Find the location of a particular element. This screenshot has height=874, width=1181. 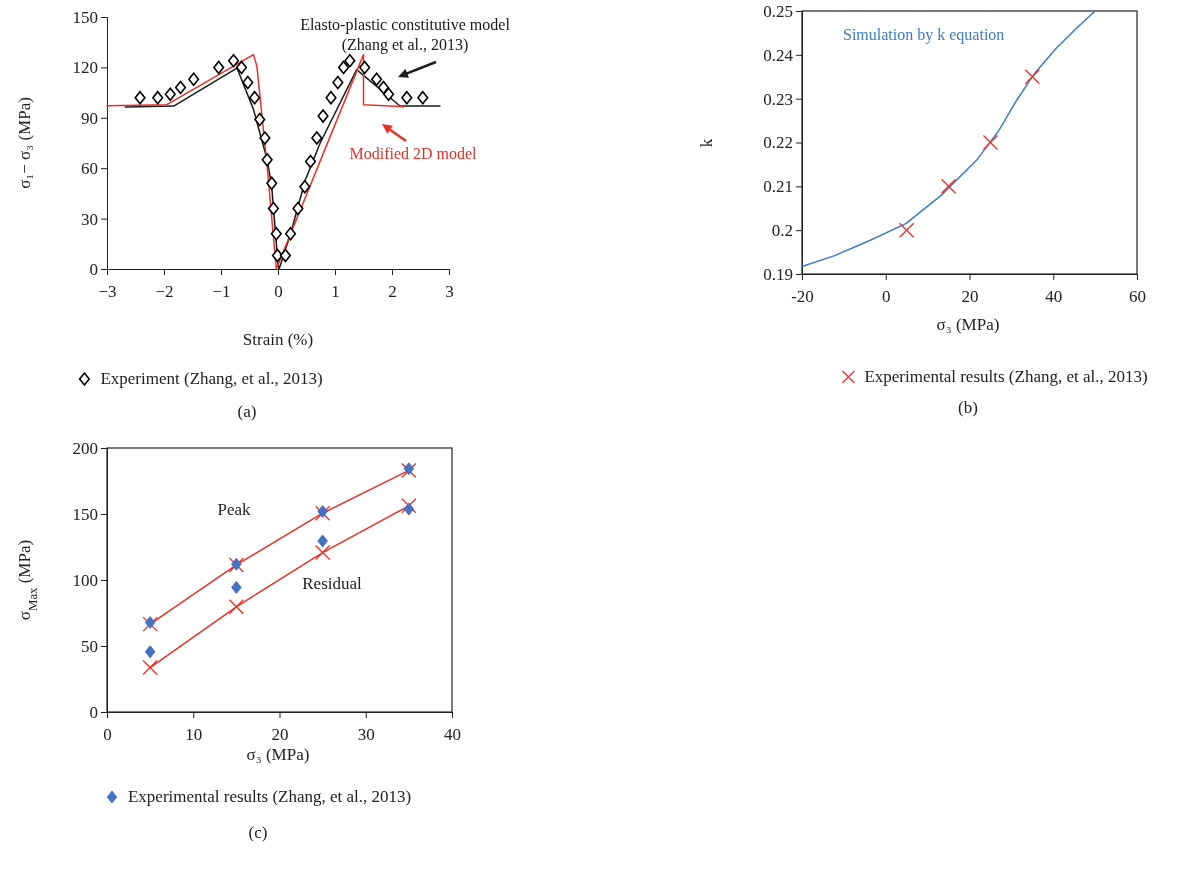

x-tick-label: −1 is located at coordinates (221, 291).